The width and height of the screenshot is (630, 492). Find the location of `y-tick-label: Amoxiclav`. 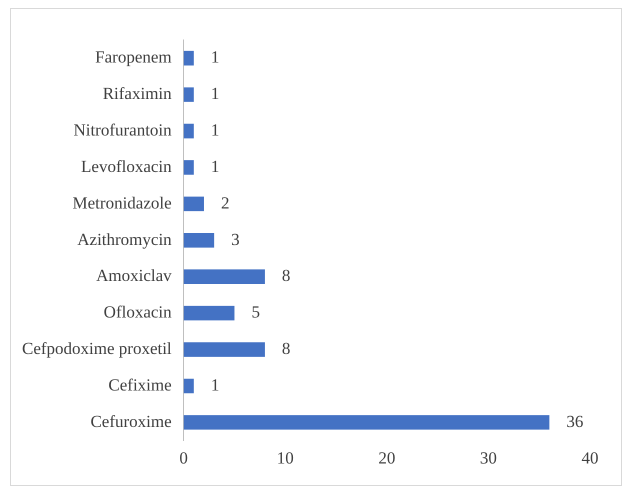

y-tick-label: Amoxiclav is located at coordinates (134, 276).